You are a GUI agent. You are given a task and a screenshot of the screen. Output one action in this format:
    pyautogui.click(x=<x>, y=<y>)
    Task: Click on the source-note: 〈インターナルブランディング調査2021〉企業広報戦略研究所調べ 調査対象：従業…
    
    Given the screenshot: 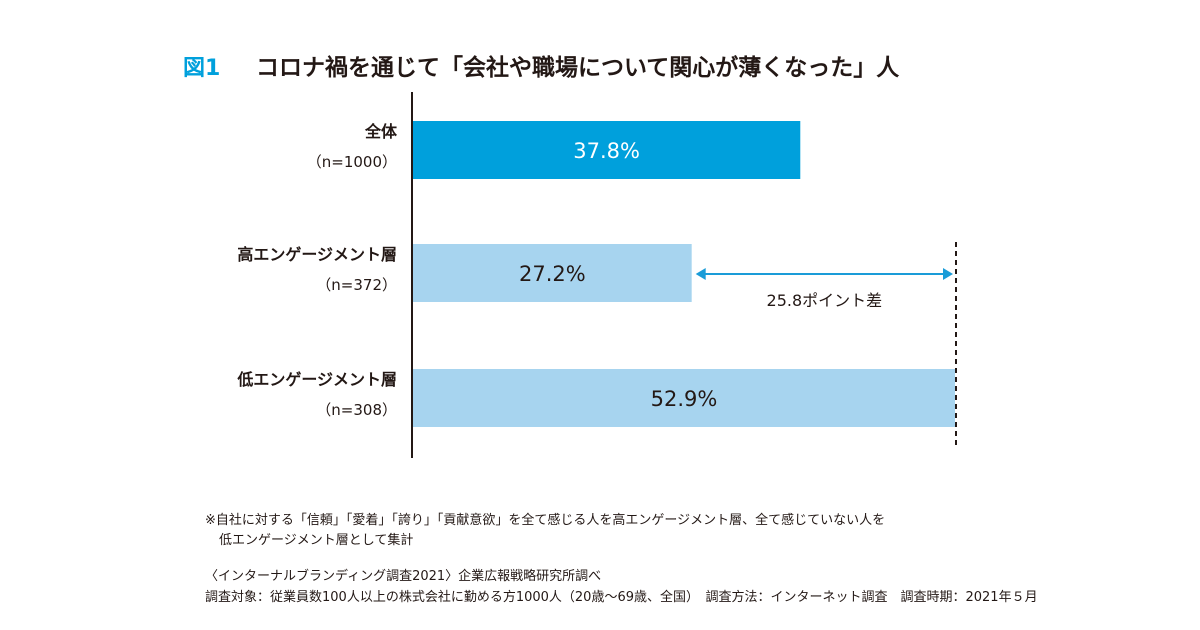 What is the action you would take?
    pyautogui.click(x=621, y=587)
    